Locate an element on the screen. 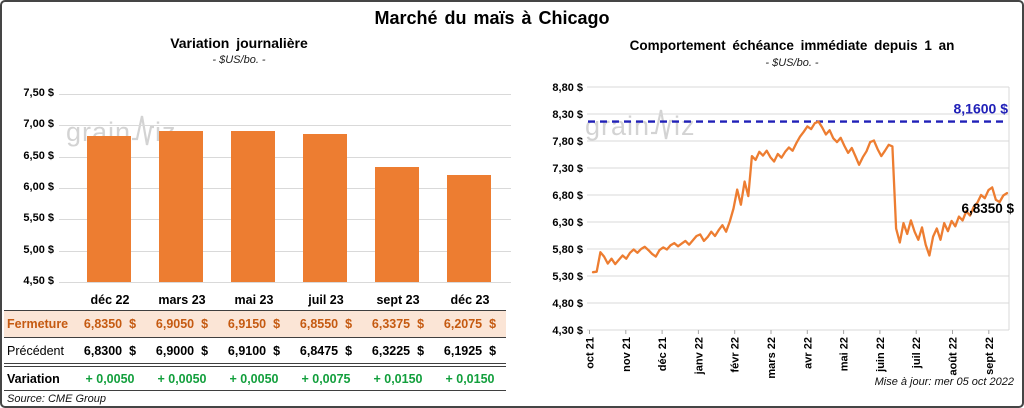 Image resolution: width=1024 pixels, height=408 pixels. value-cell: 6,8475 $ is located at coordinates (326, 351).